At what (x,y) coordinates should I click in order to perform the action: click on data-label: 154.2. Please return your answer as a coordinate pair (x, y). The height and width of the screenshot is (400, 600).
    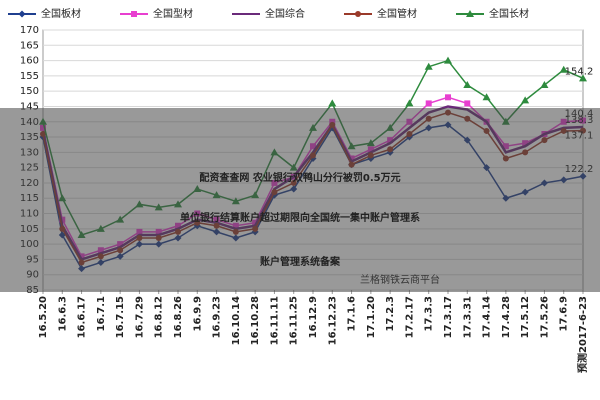
    Looking at the image, I should click on (579, 71).